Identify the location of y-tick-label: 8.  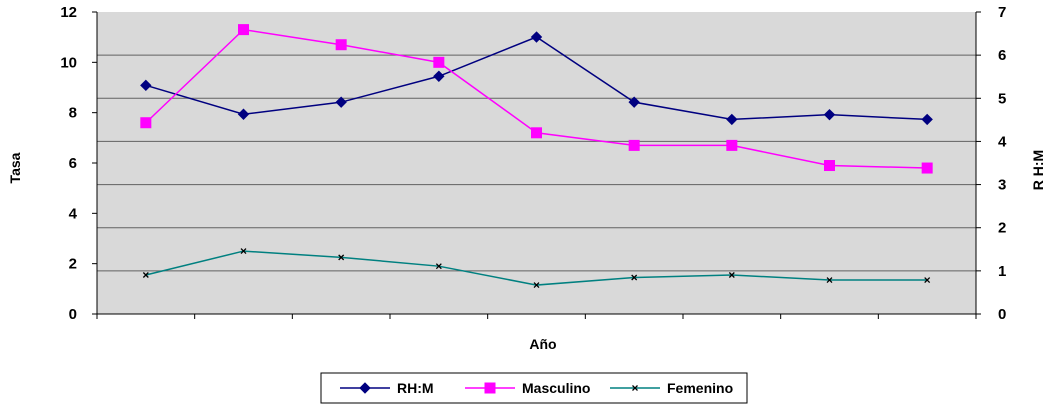
(73, 113).